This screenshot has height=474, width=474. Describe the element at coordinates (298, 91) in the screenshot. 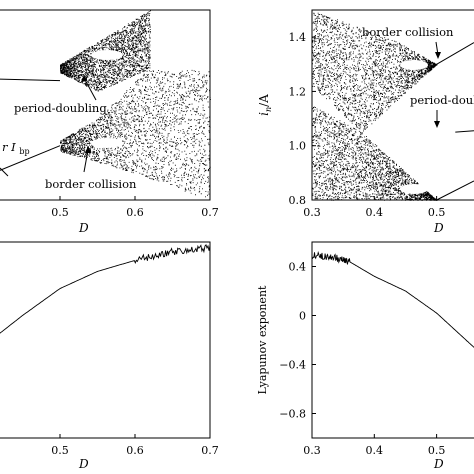

I see `tr-ytick-label: 1.2` at that location.